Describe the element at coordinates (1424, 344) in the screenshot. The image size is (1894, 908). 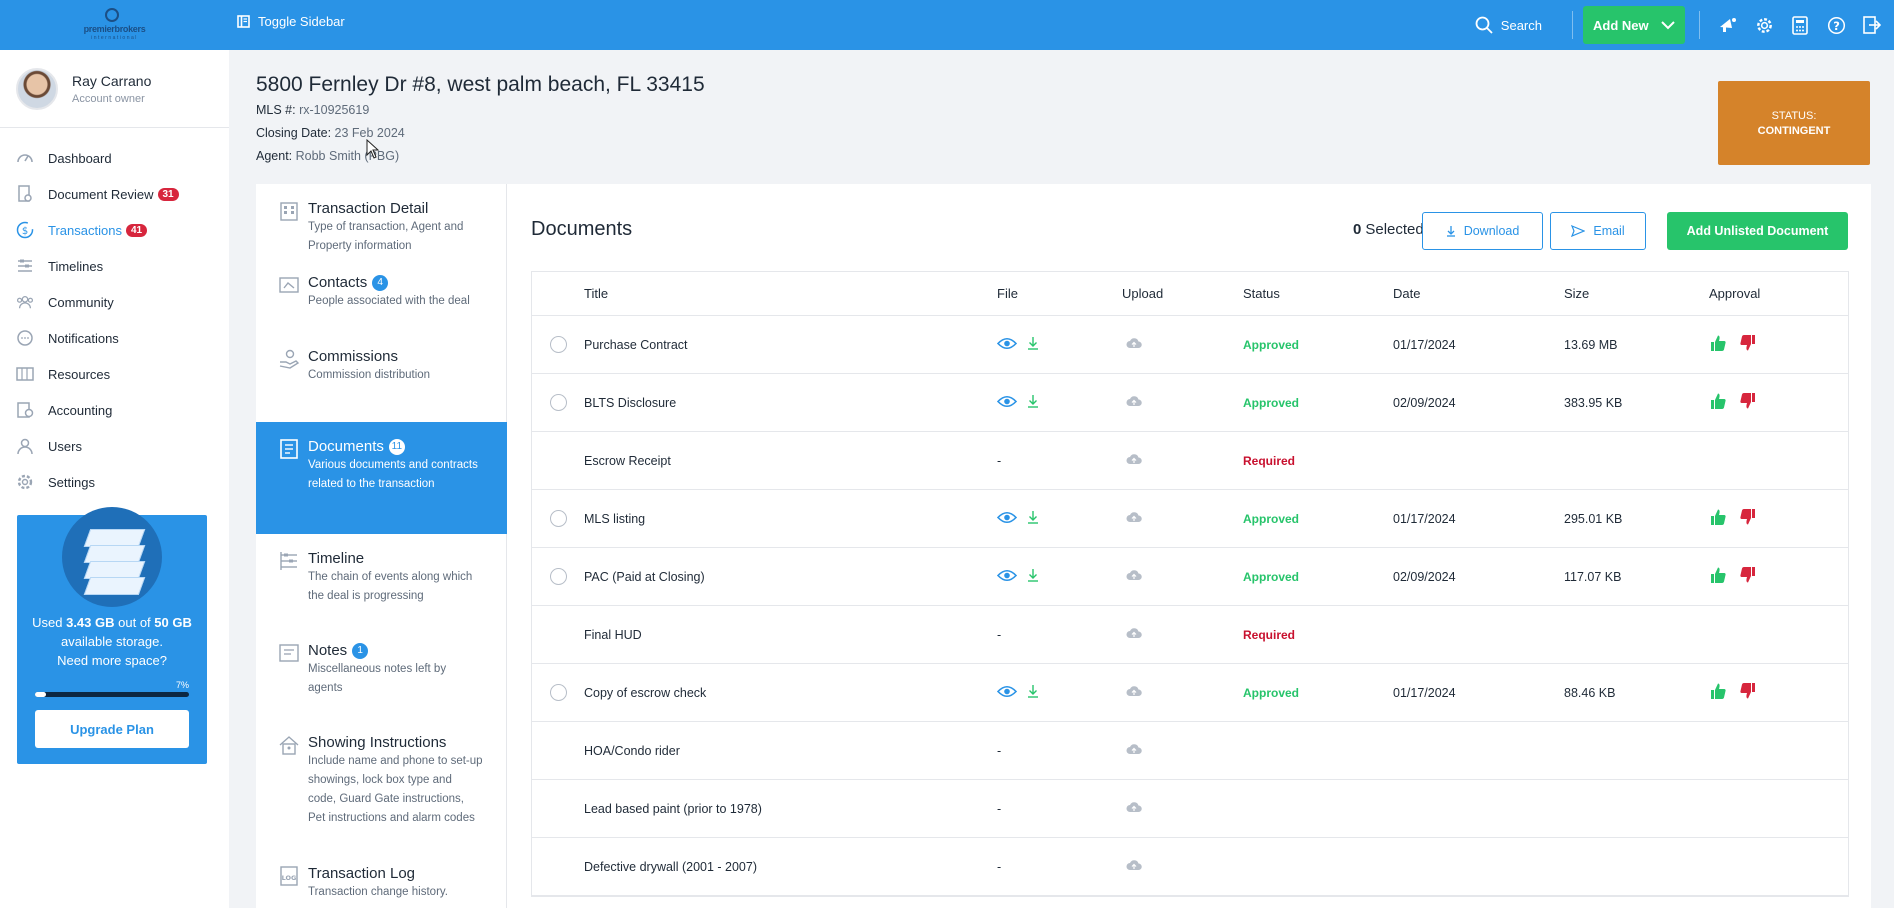
I see `document-date: 01/17/2024` at that location.